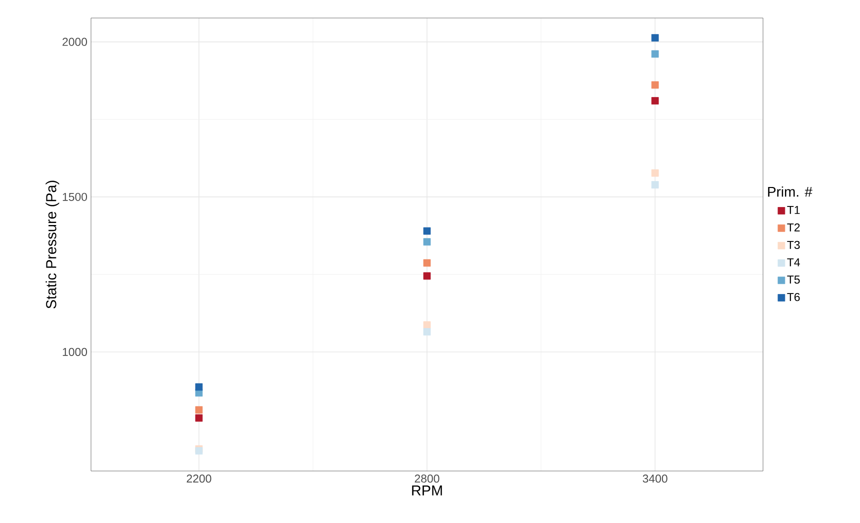 The image size is (860, 523). What do you see at coordinates (793, 280) in the screenshot?
I see `legend-label: T5` at bounding box center [793, 280].